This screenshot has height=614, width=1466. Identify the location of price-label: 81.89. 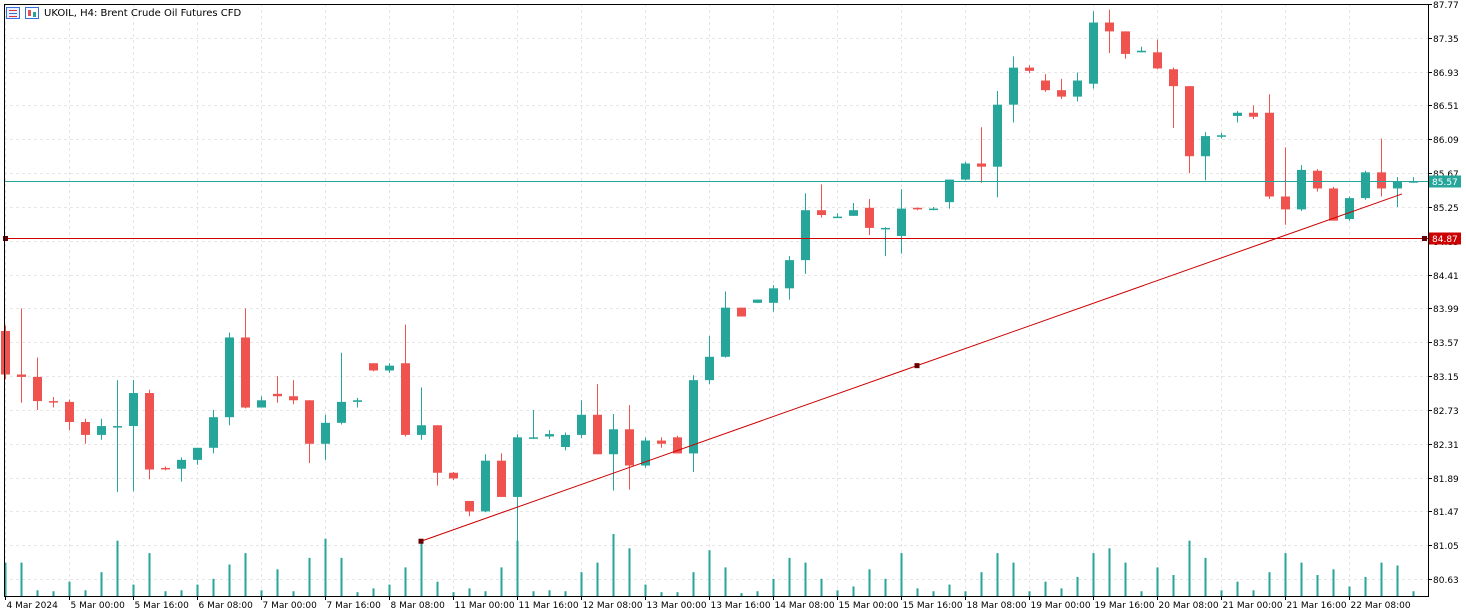
(1446, 480).